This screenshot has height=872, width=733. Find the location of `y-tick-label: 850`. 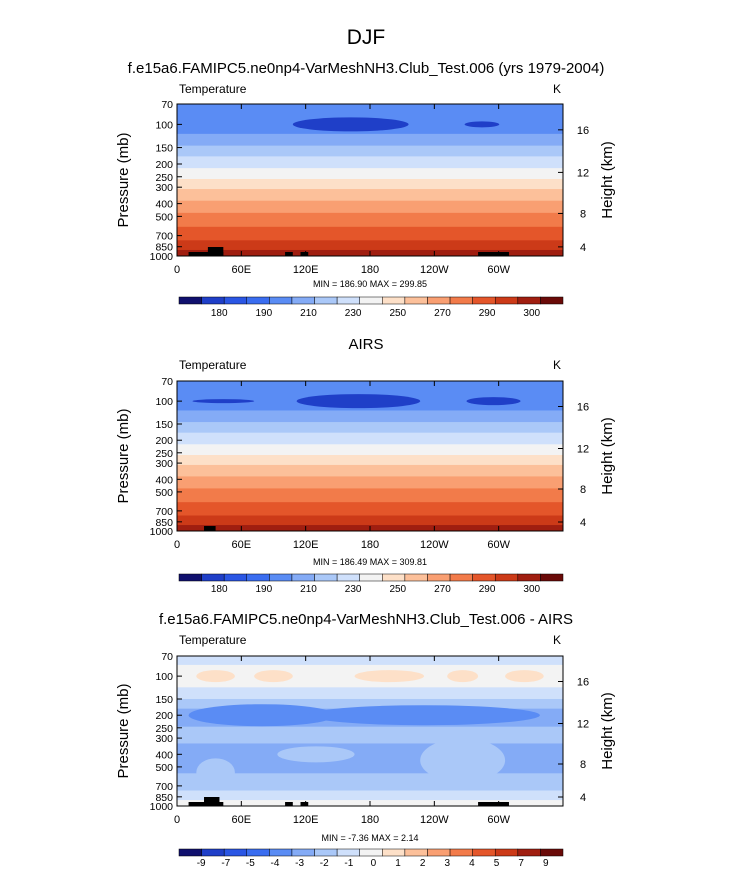

y-tick-label: 850 is located at coordinates (164, 798).